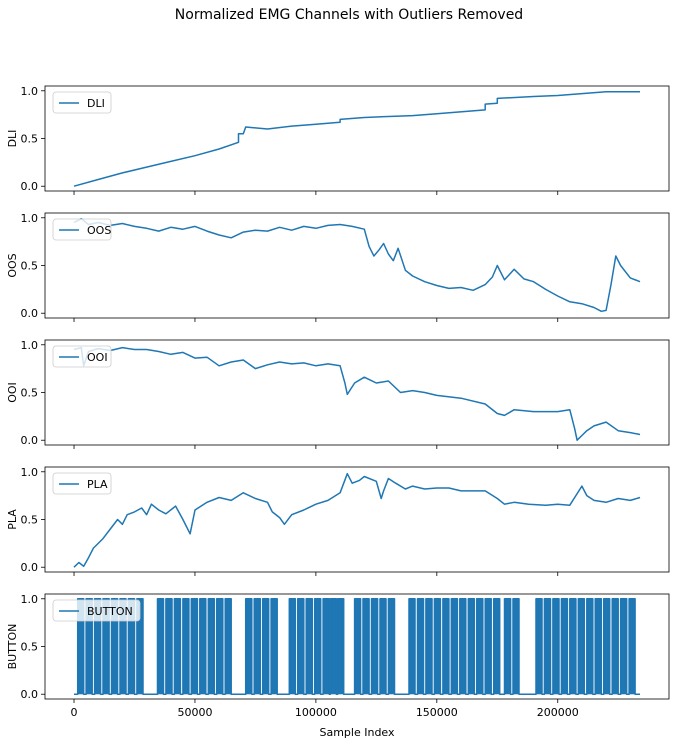 This screenshot has width=674, height=745. Describe the element at coordinates (437, 712) in the screenshot. I see `x-tick-label-3: 150000` at that location.